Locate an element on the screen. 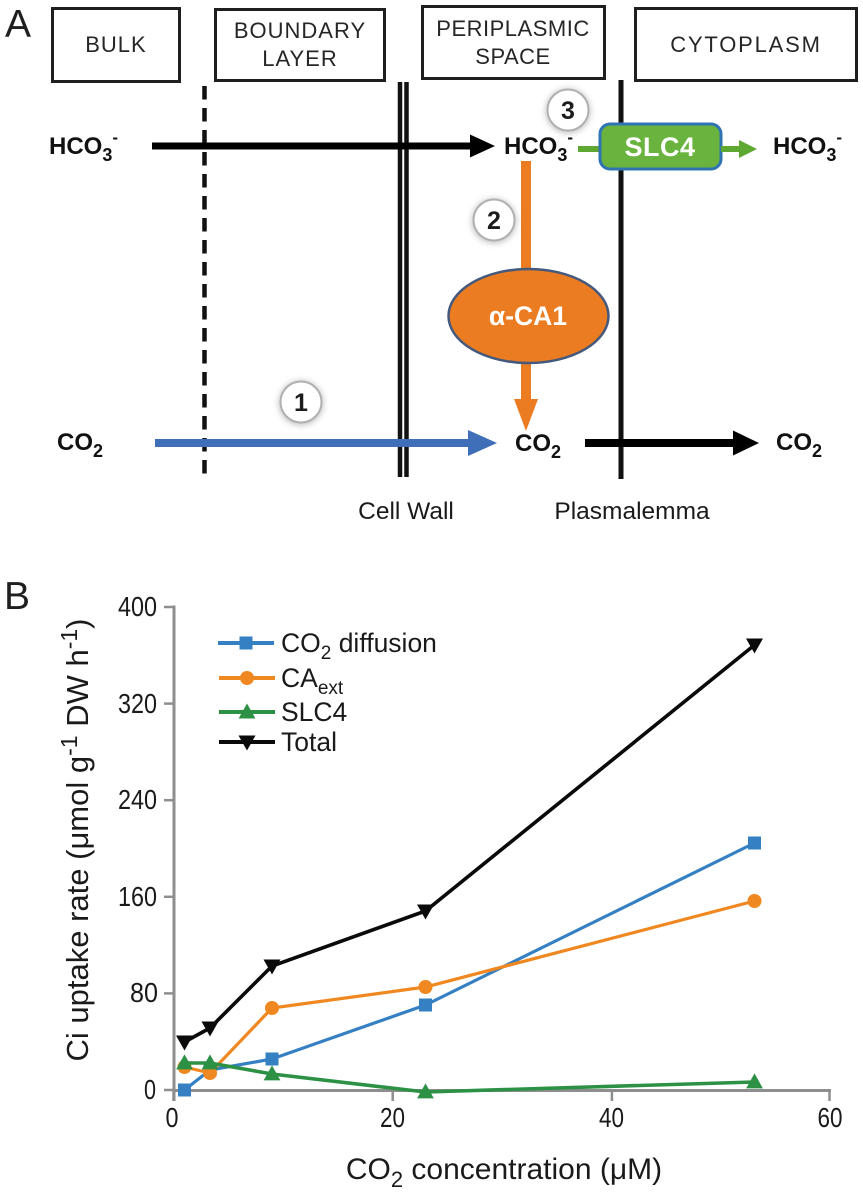 Image resolution: width=863 pixels, height=1194 pixels. svg-text: CYTOPLASM is located at coordinates (746, 44).